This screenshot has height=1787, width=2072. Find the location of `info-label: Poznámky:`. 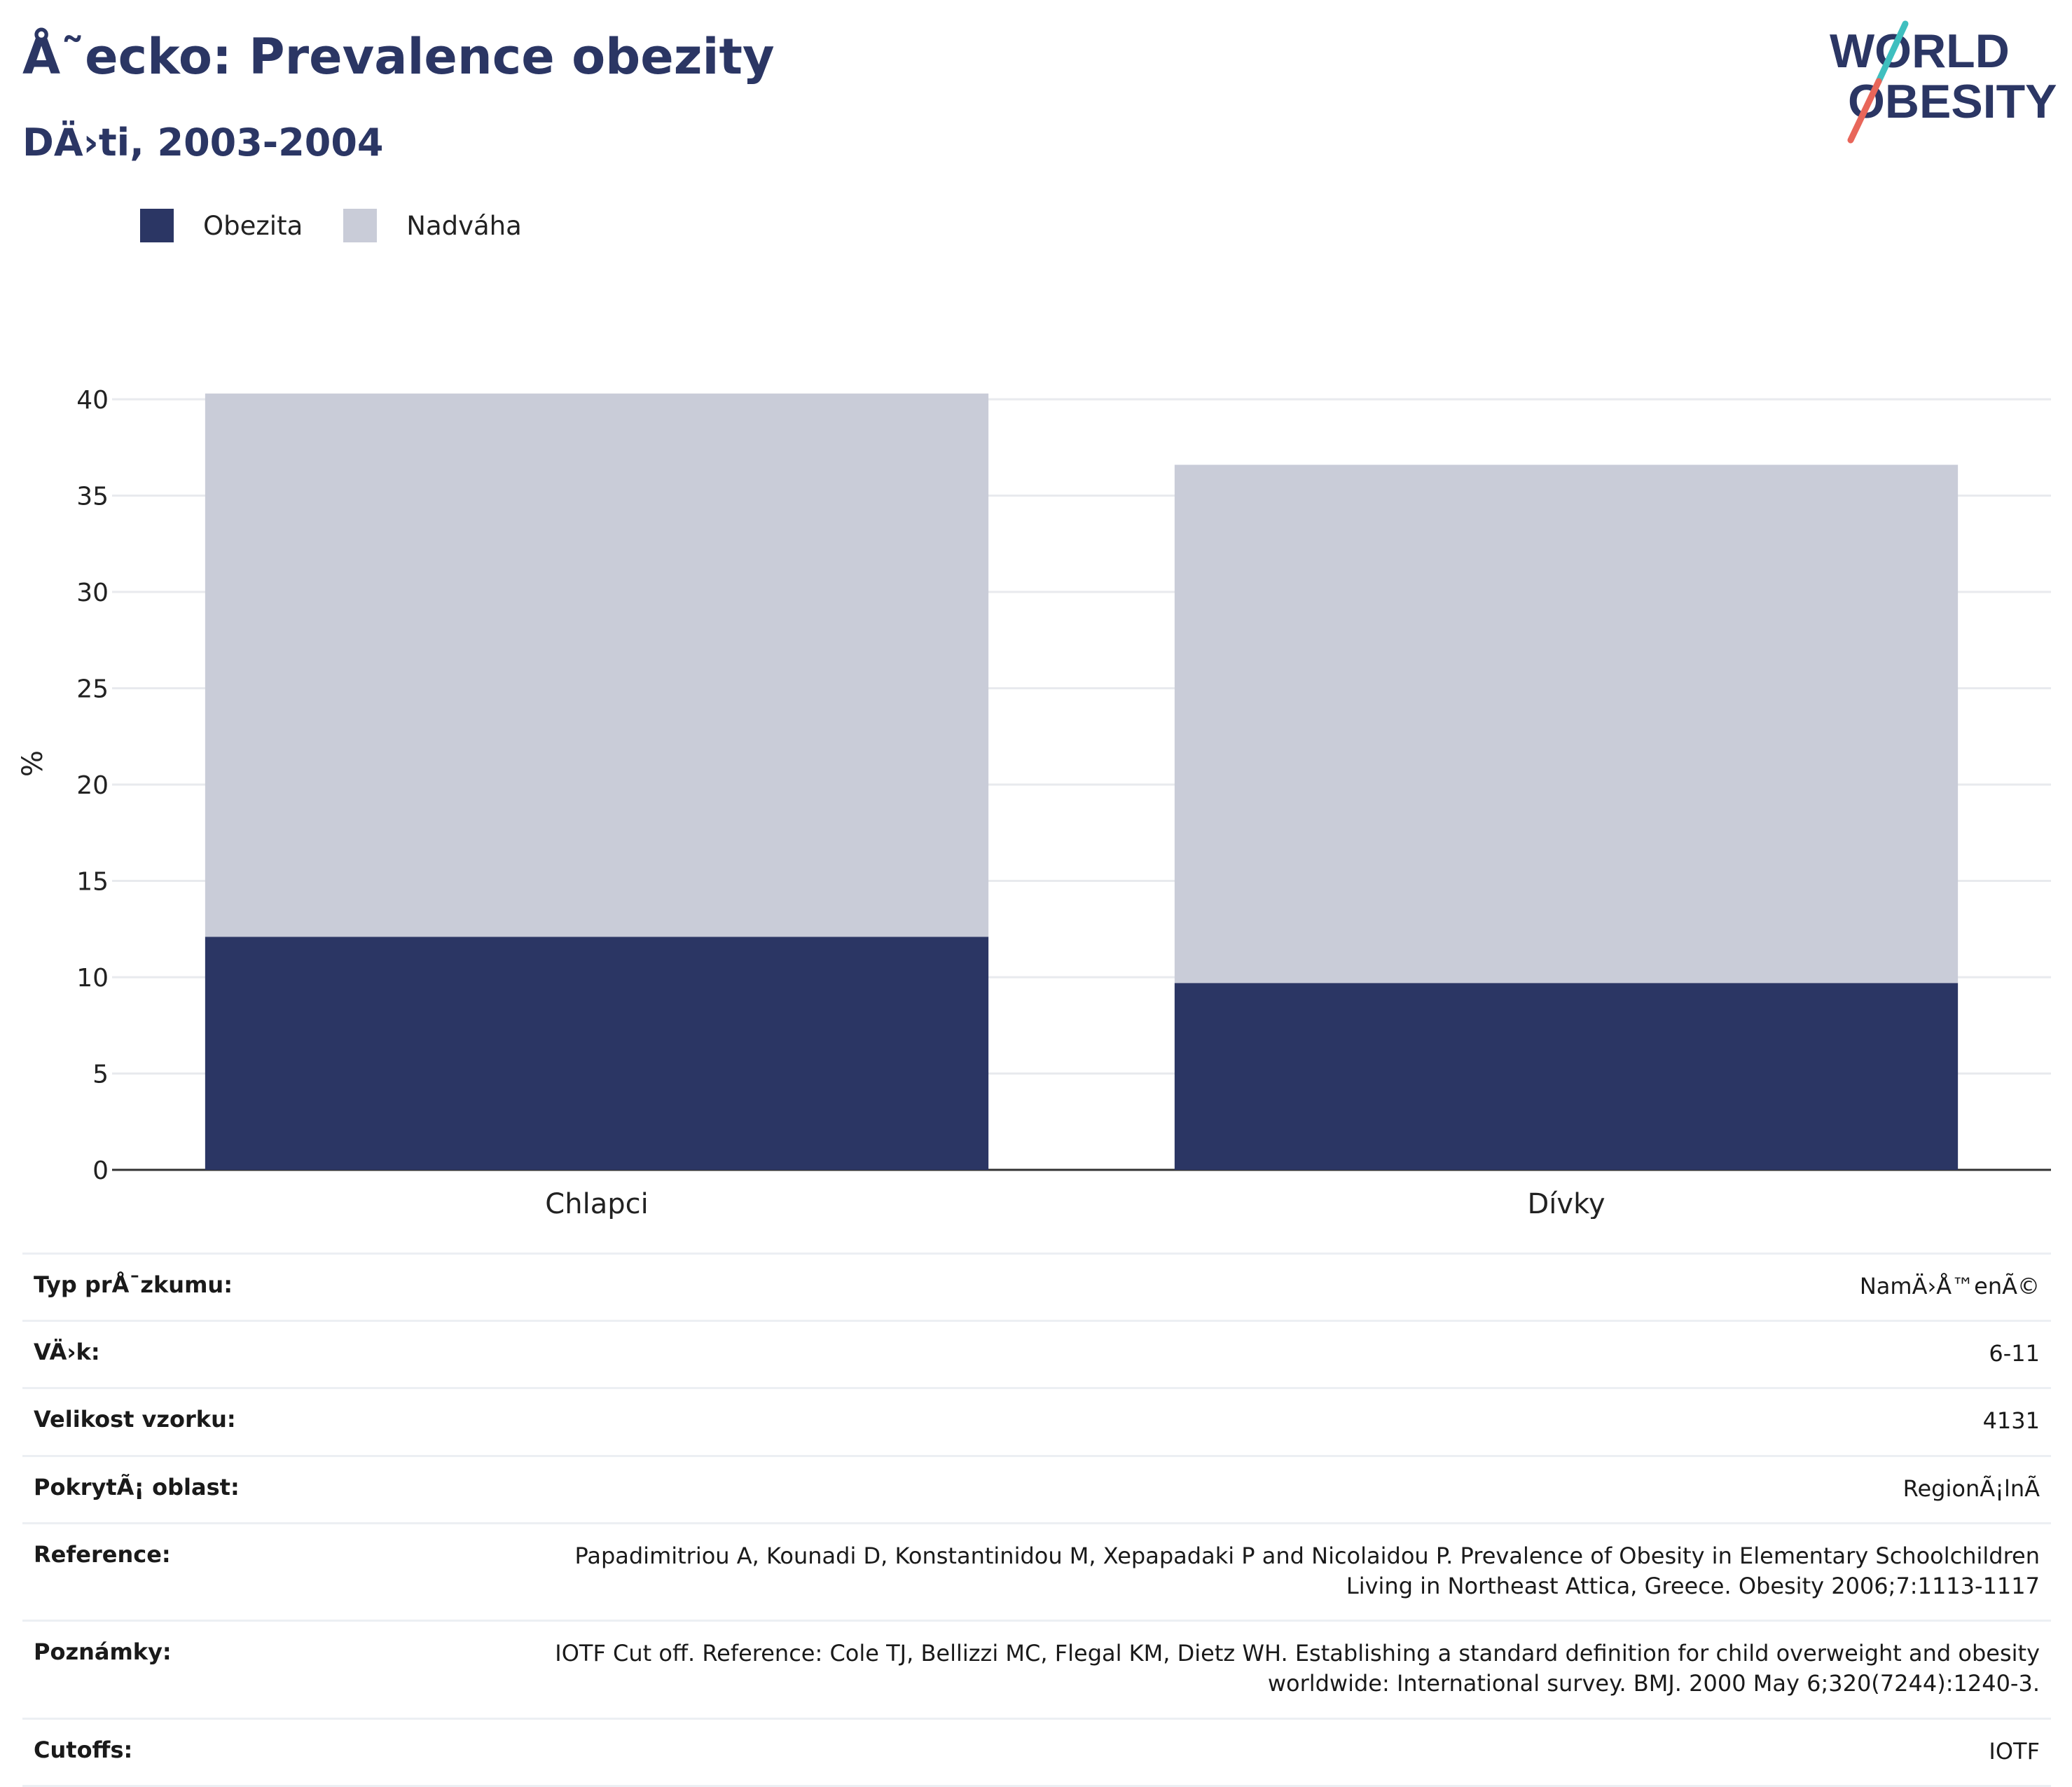

info-label: Poznámky: is located at coordinates (279, 1669).